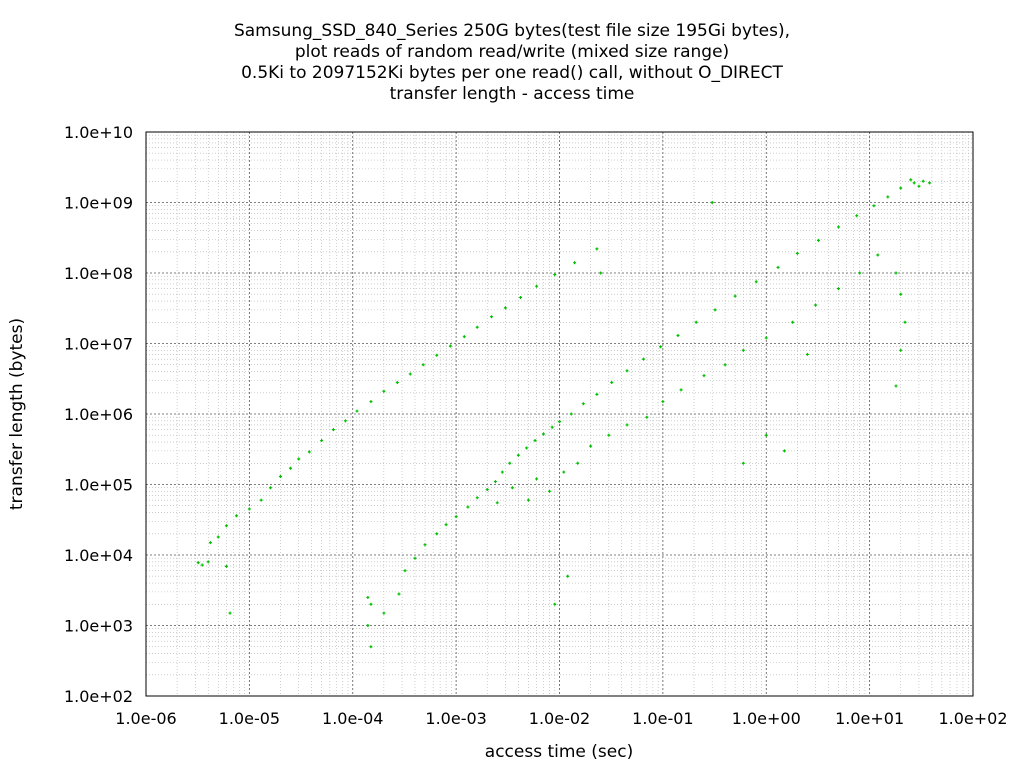 This screenshot has width=1024, height=768. I want to click on y-tick-label: 1.0e+05, so click(98, 485).